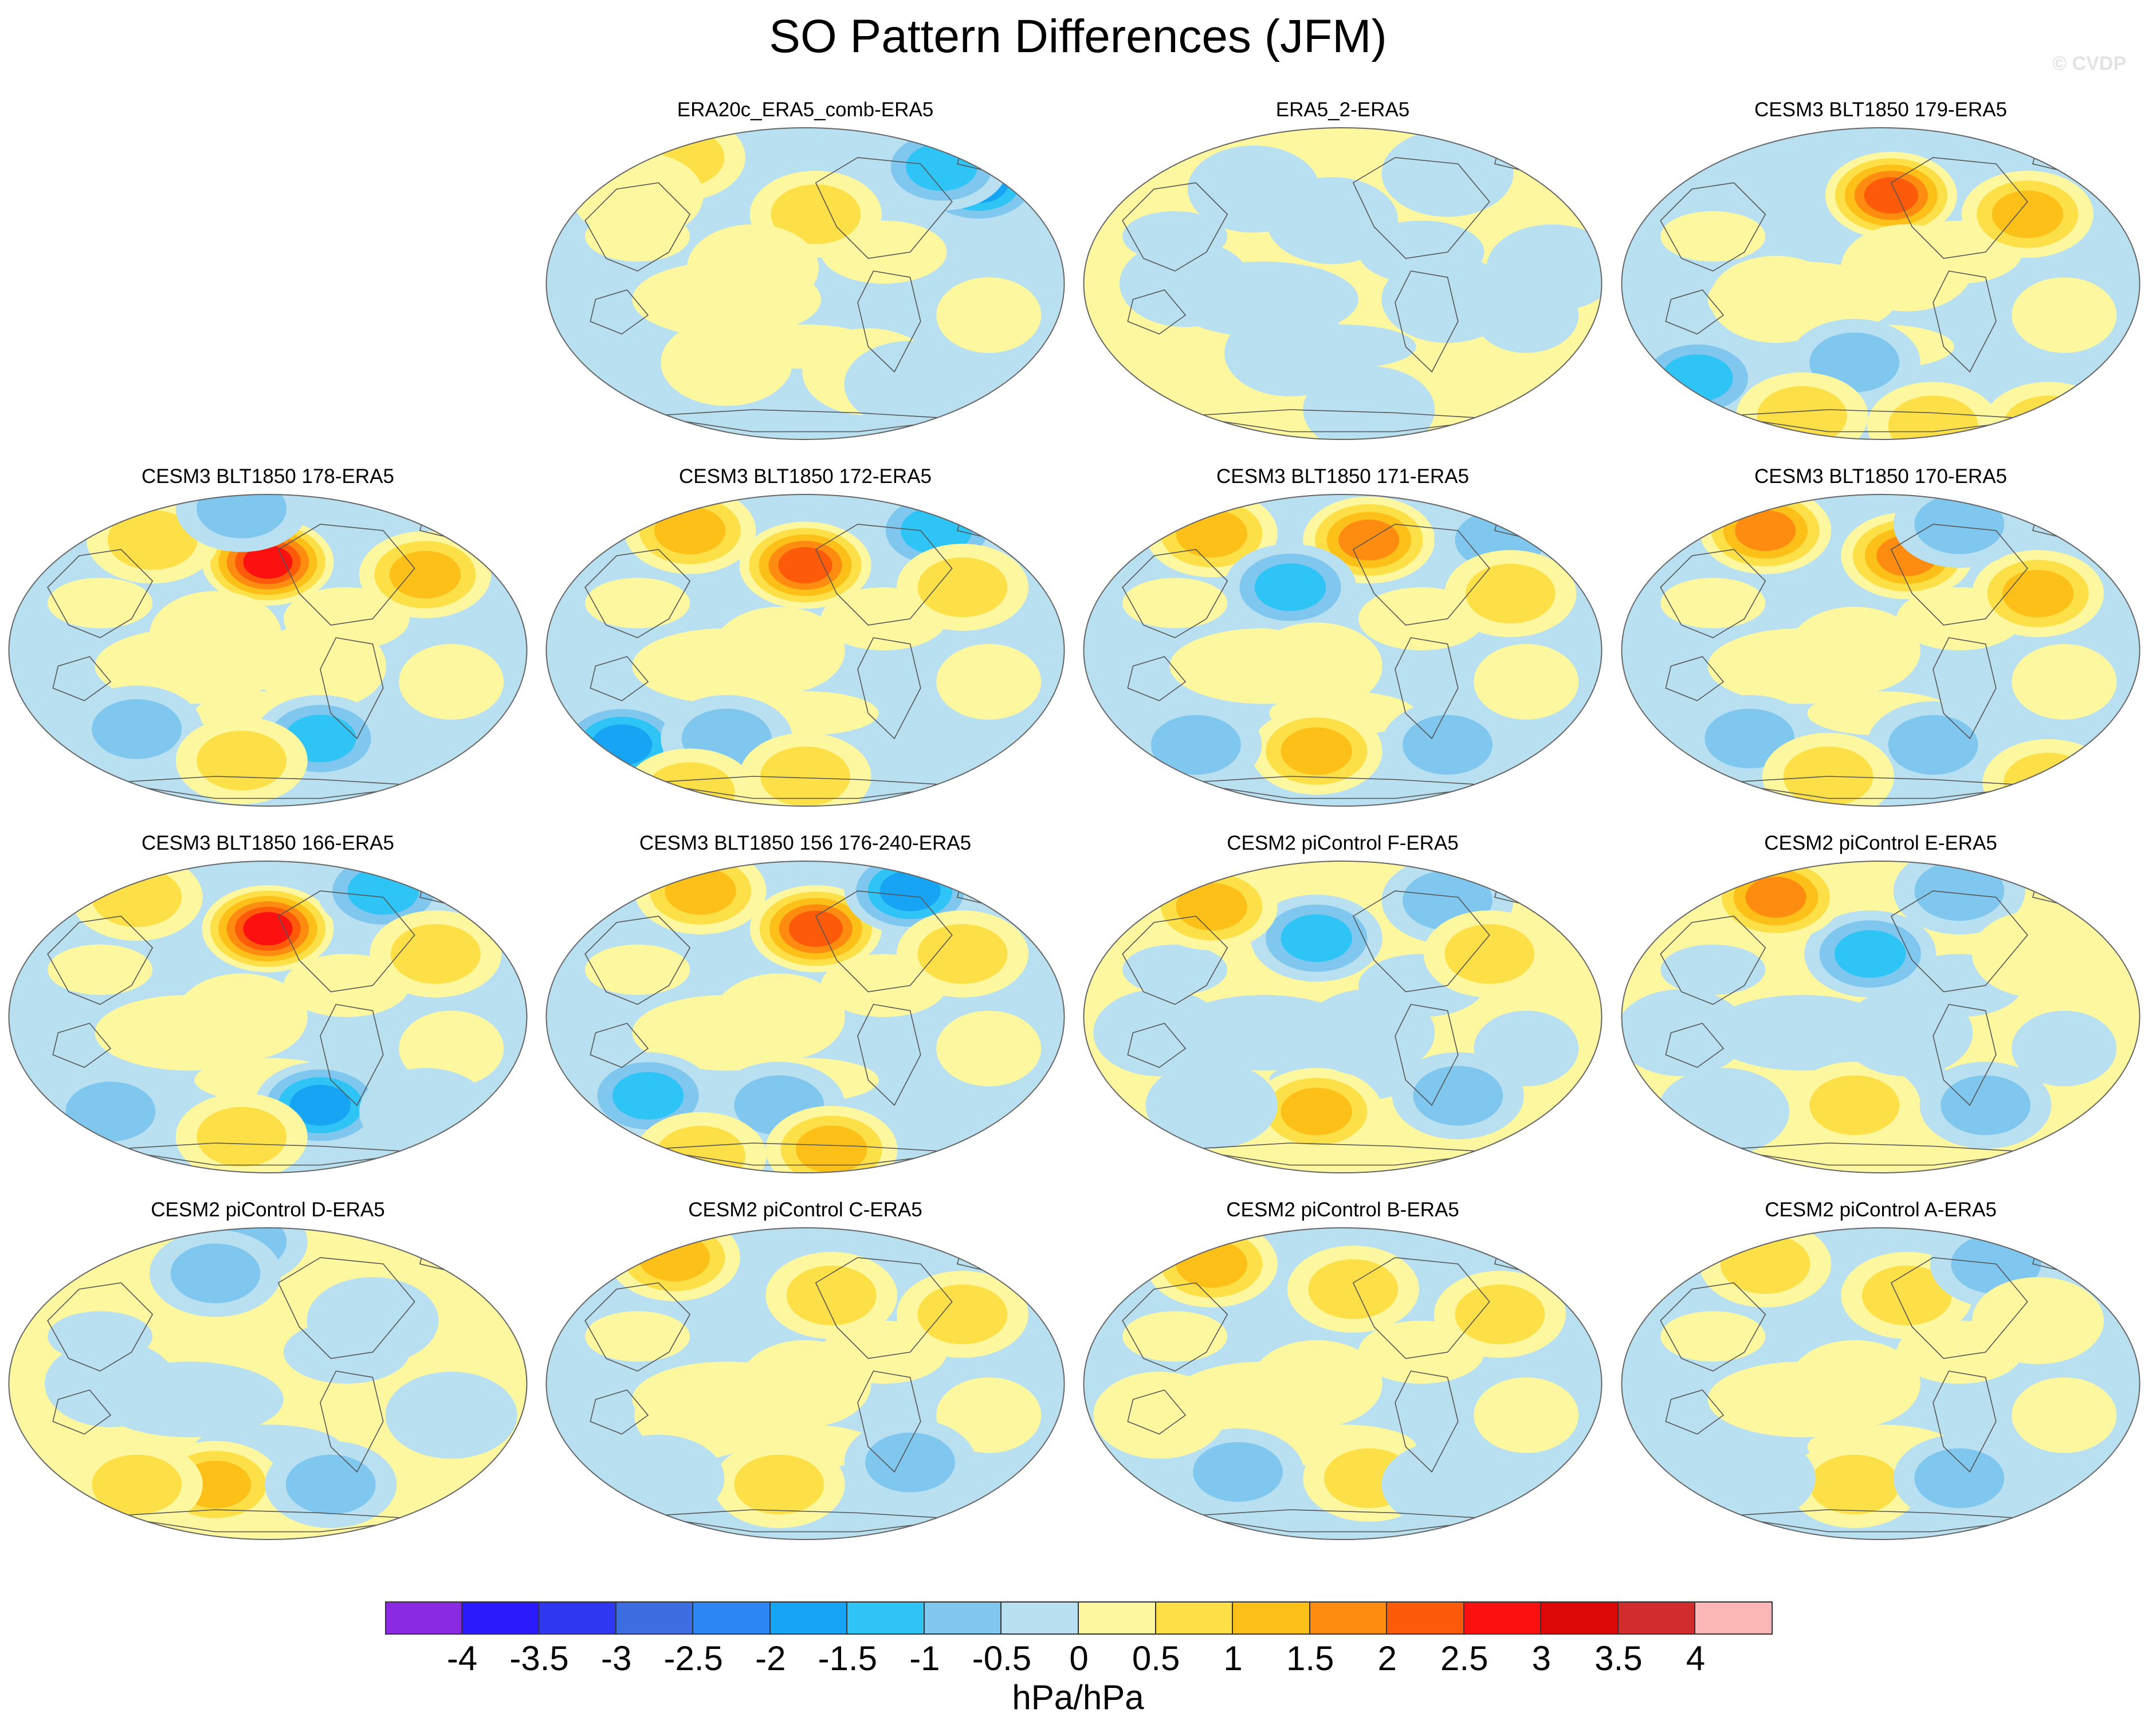 This screenshot has width=2156, height=1724. I want to click on colorbar-tick-label: 4, so click(1696, 1659).